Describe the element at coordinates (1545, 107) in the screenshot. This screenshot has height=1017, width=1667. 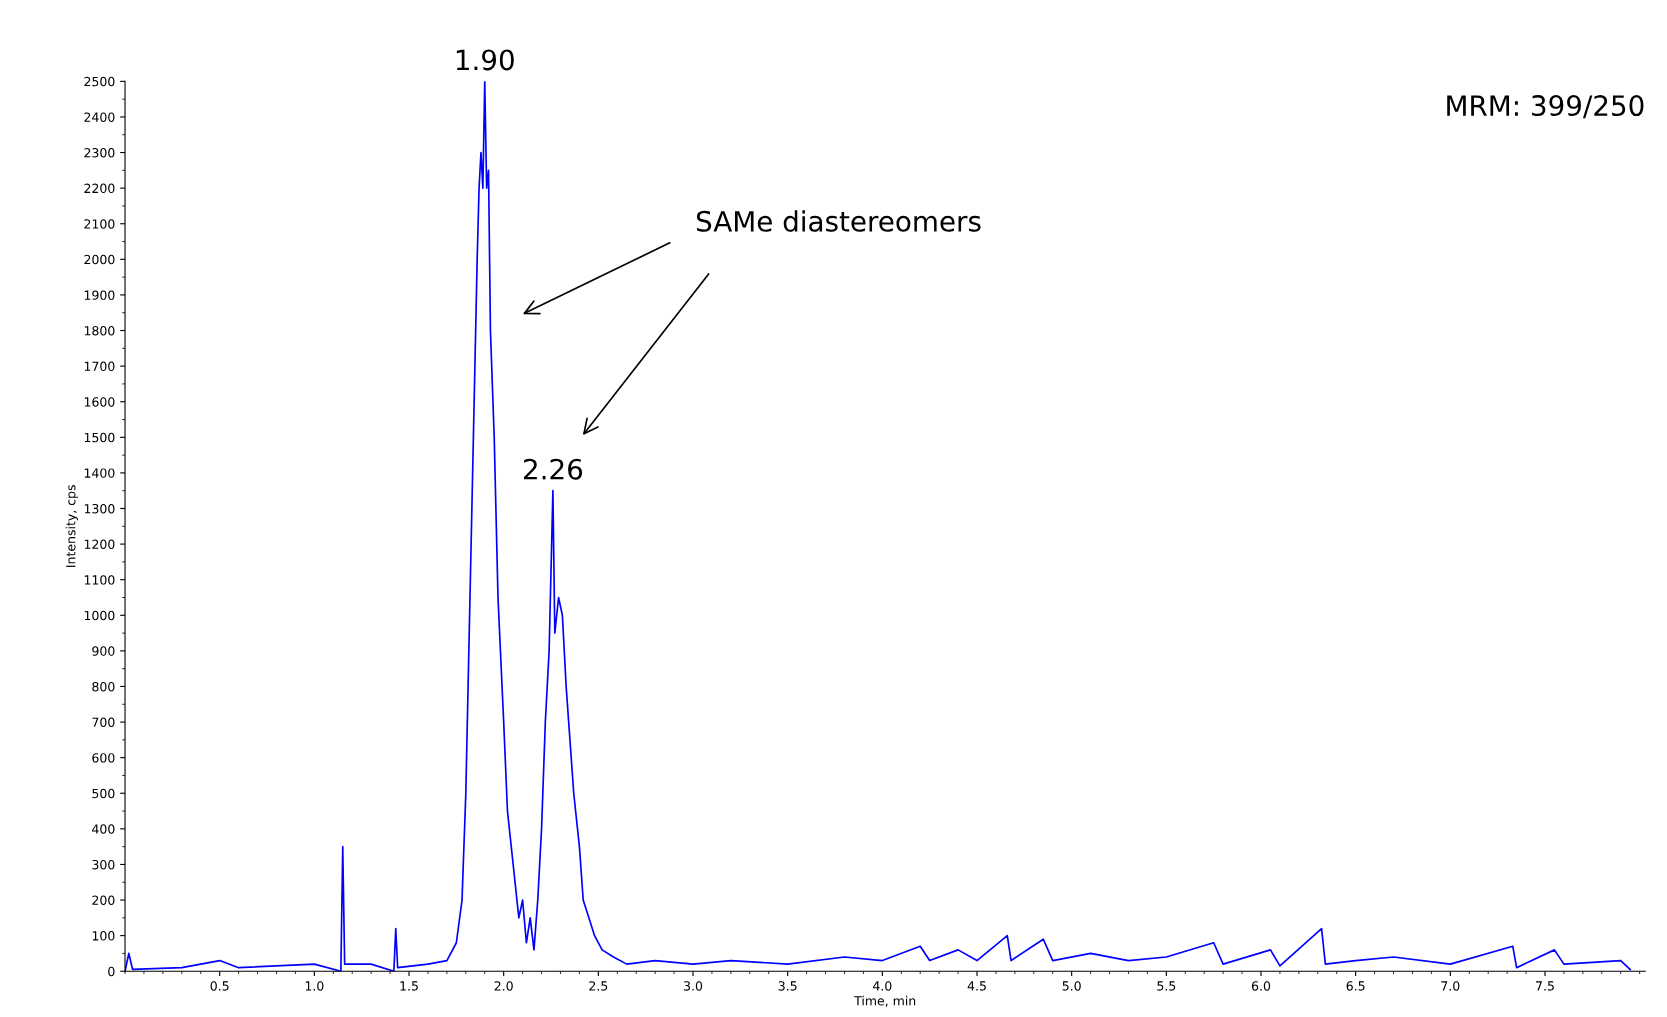
I see `annotation: MRM: 399/250` at that location.